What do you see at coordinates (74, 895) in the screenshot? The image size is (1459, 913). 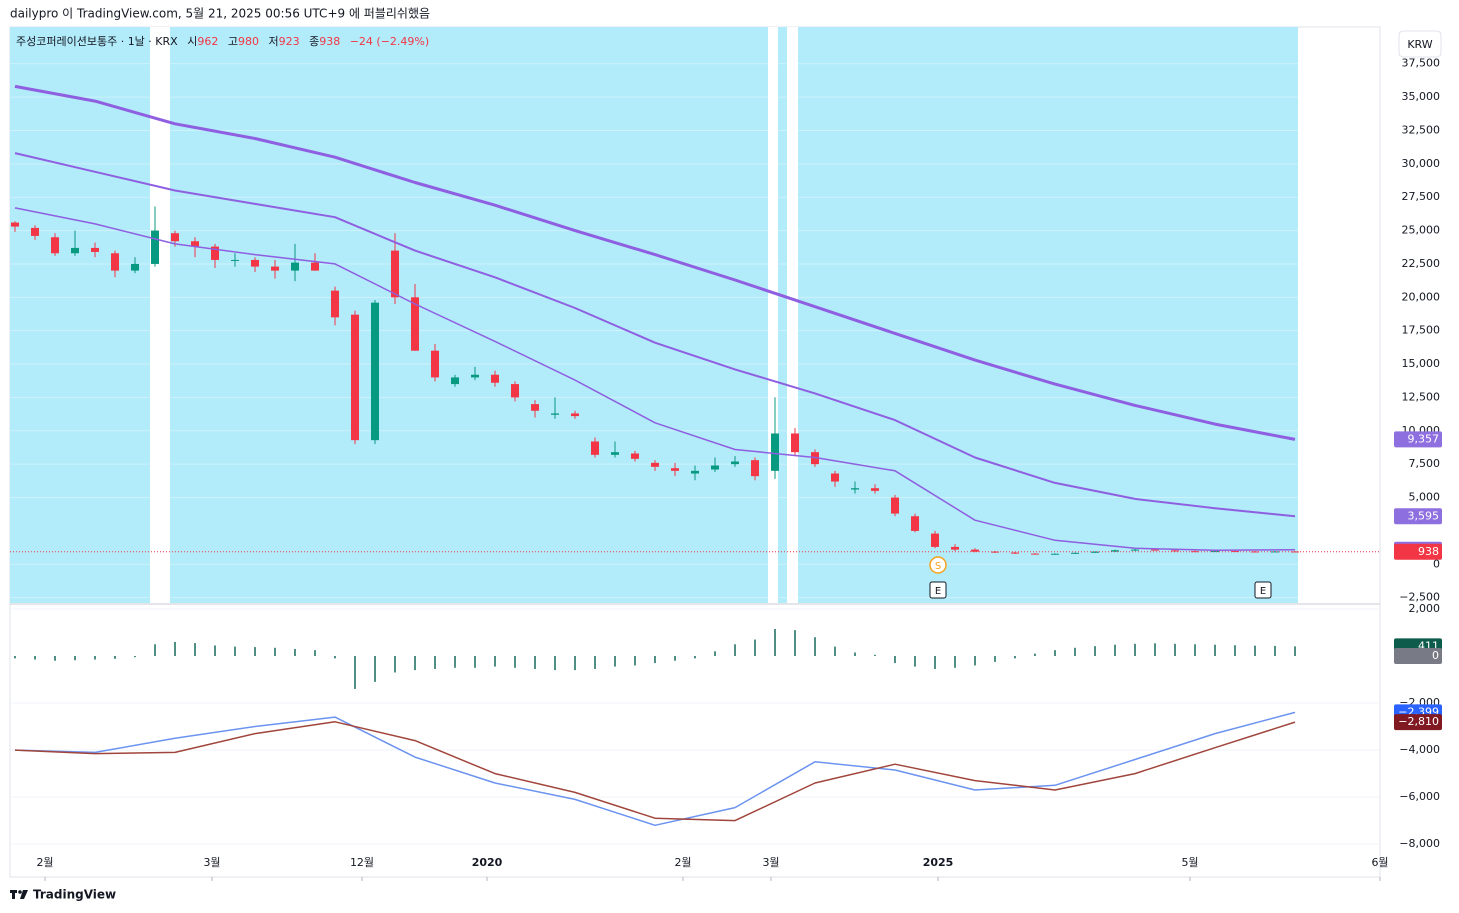 I see `footer-brand: TradingView` at bounding box center [74, 895].